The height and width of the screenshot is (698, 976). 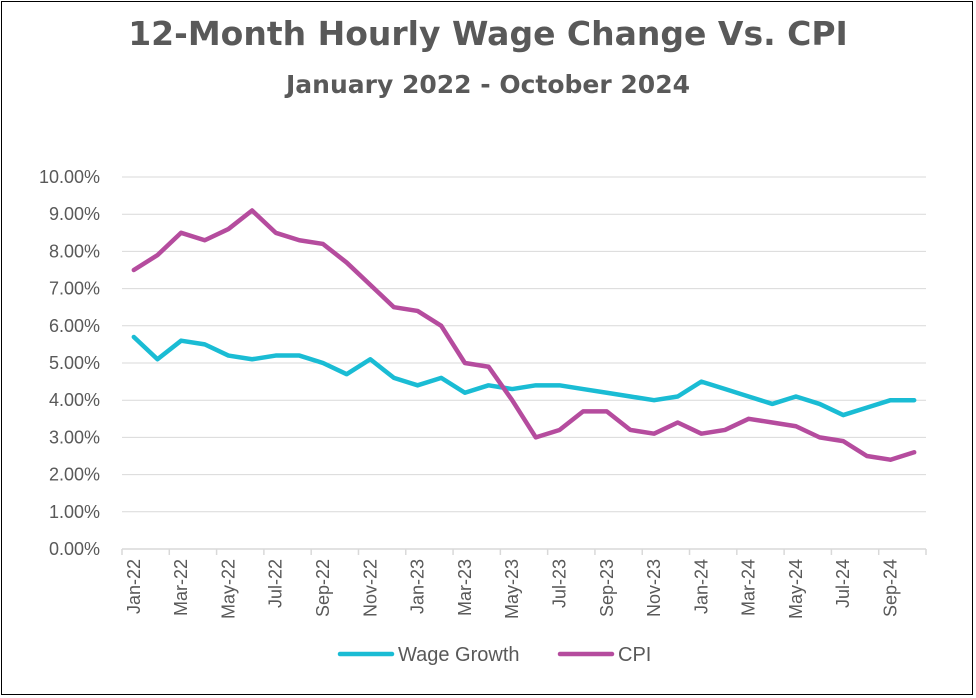 I want to click on y-tick-label: 6.00%, so click(x=74, y=326).